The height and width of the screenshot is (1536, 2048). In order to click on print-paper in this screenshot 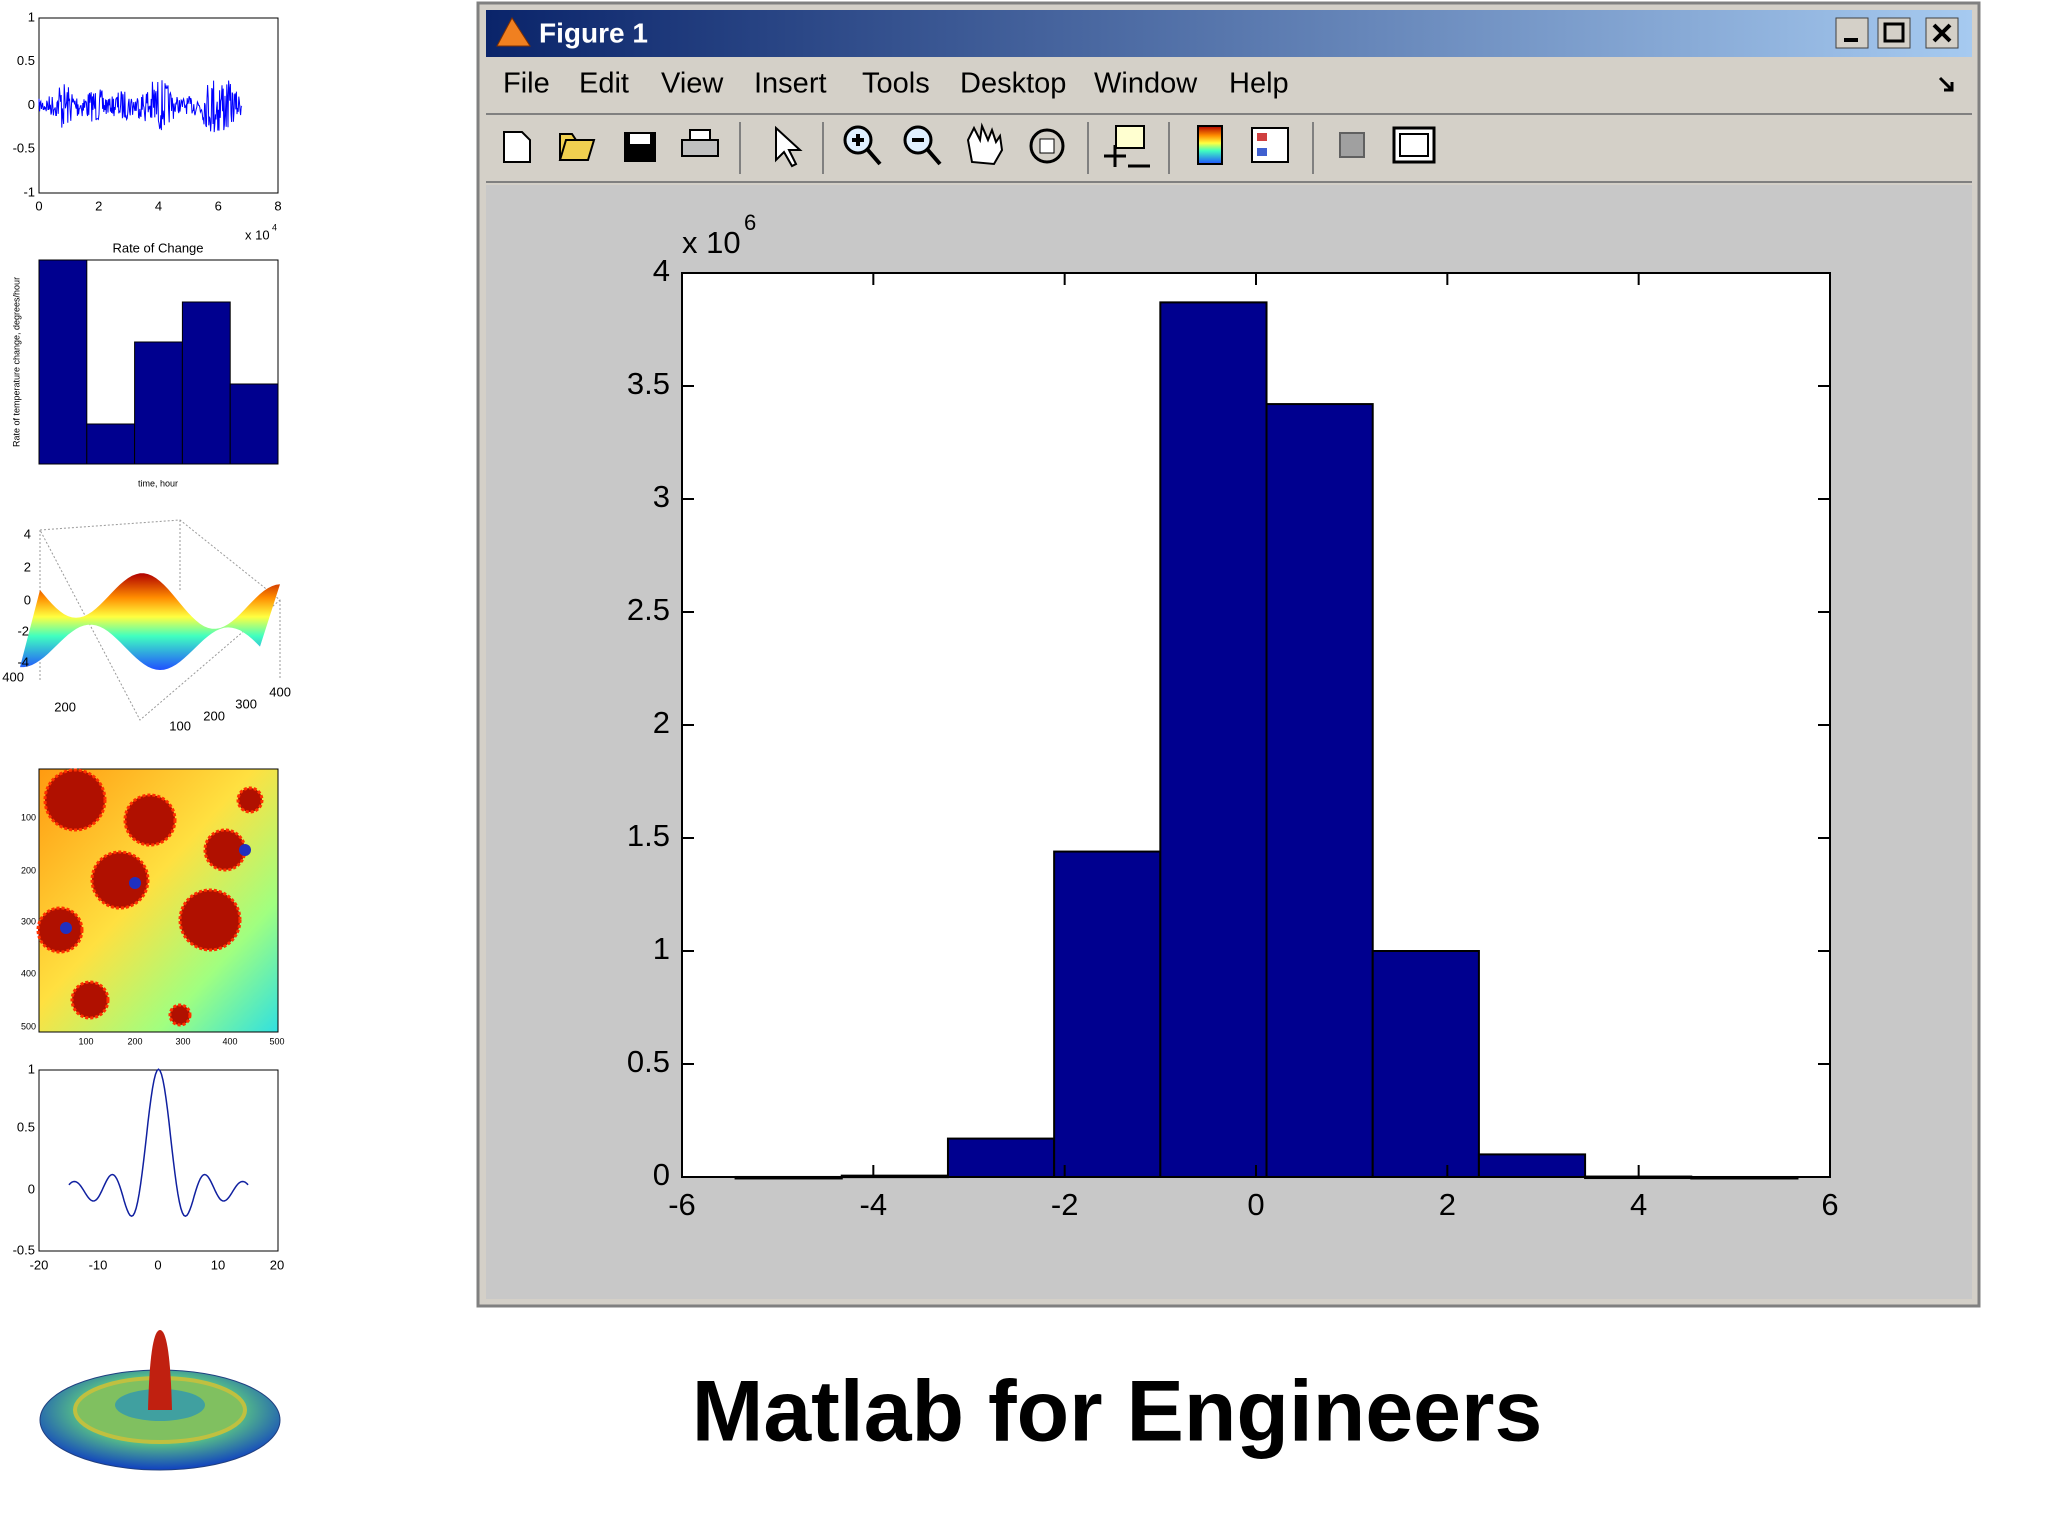, I will do `click(700, 135)`.